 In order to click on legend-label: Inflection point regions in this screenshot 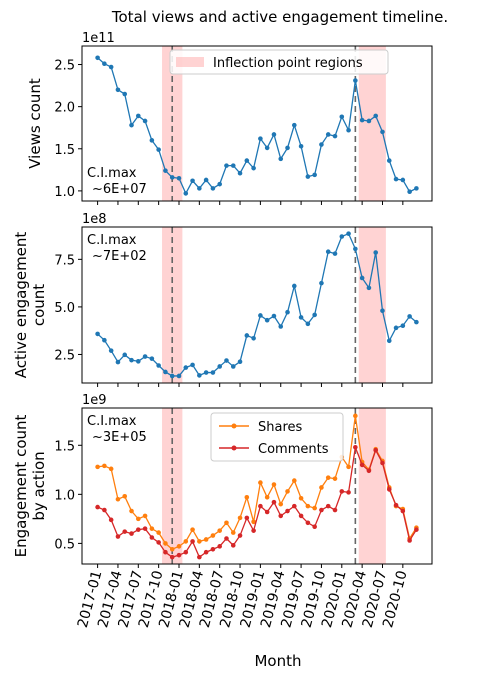, I will do `click(288, 63)`.